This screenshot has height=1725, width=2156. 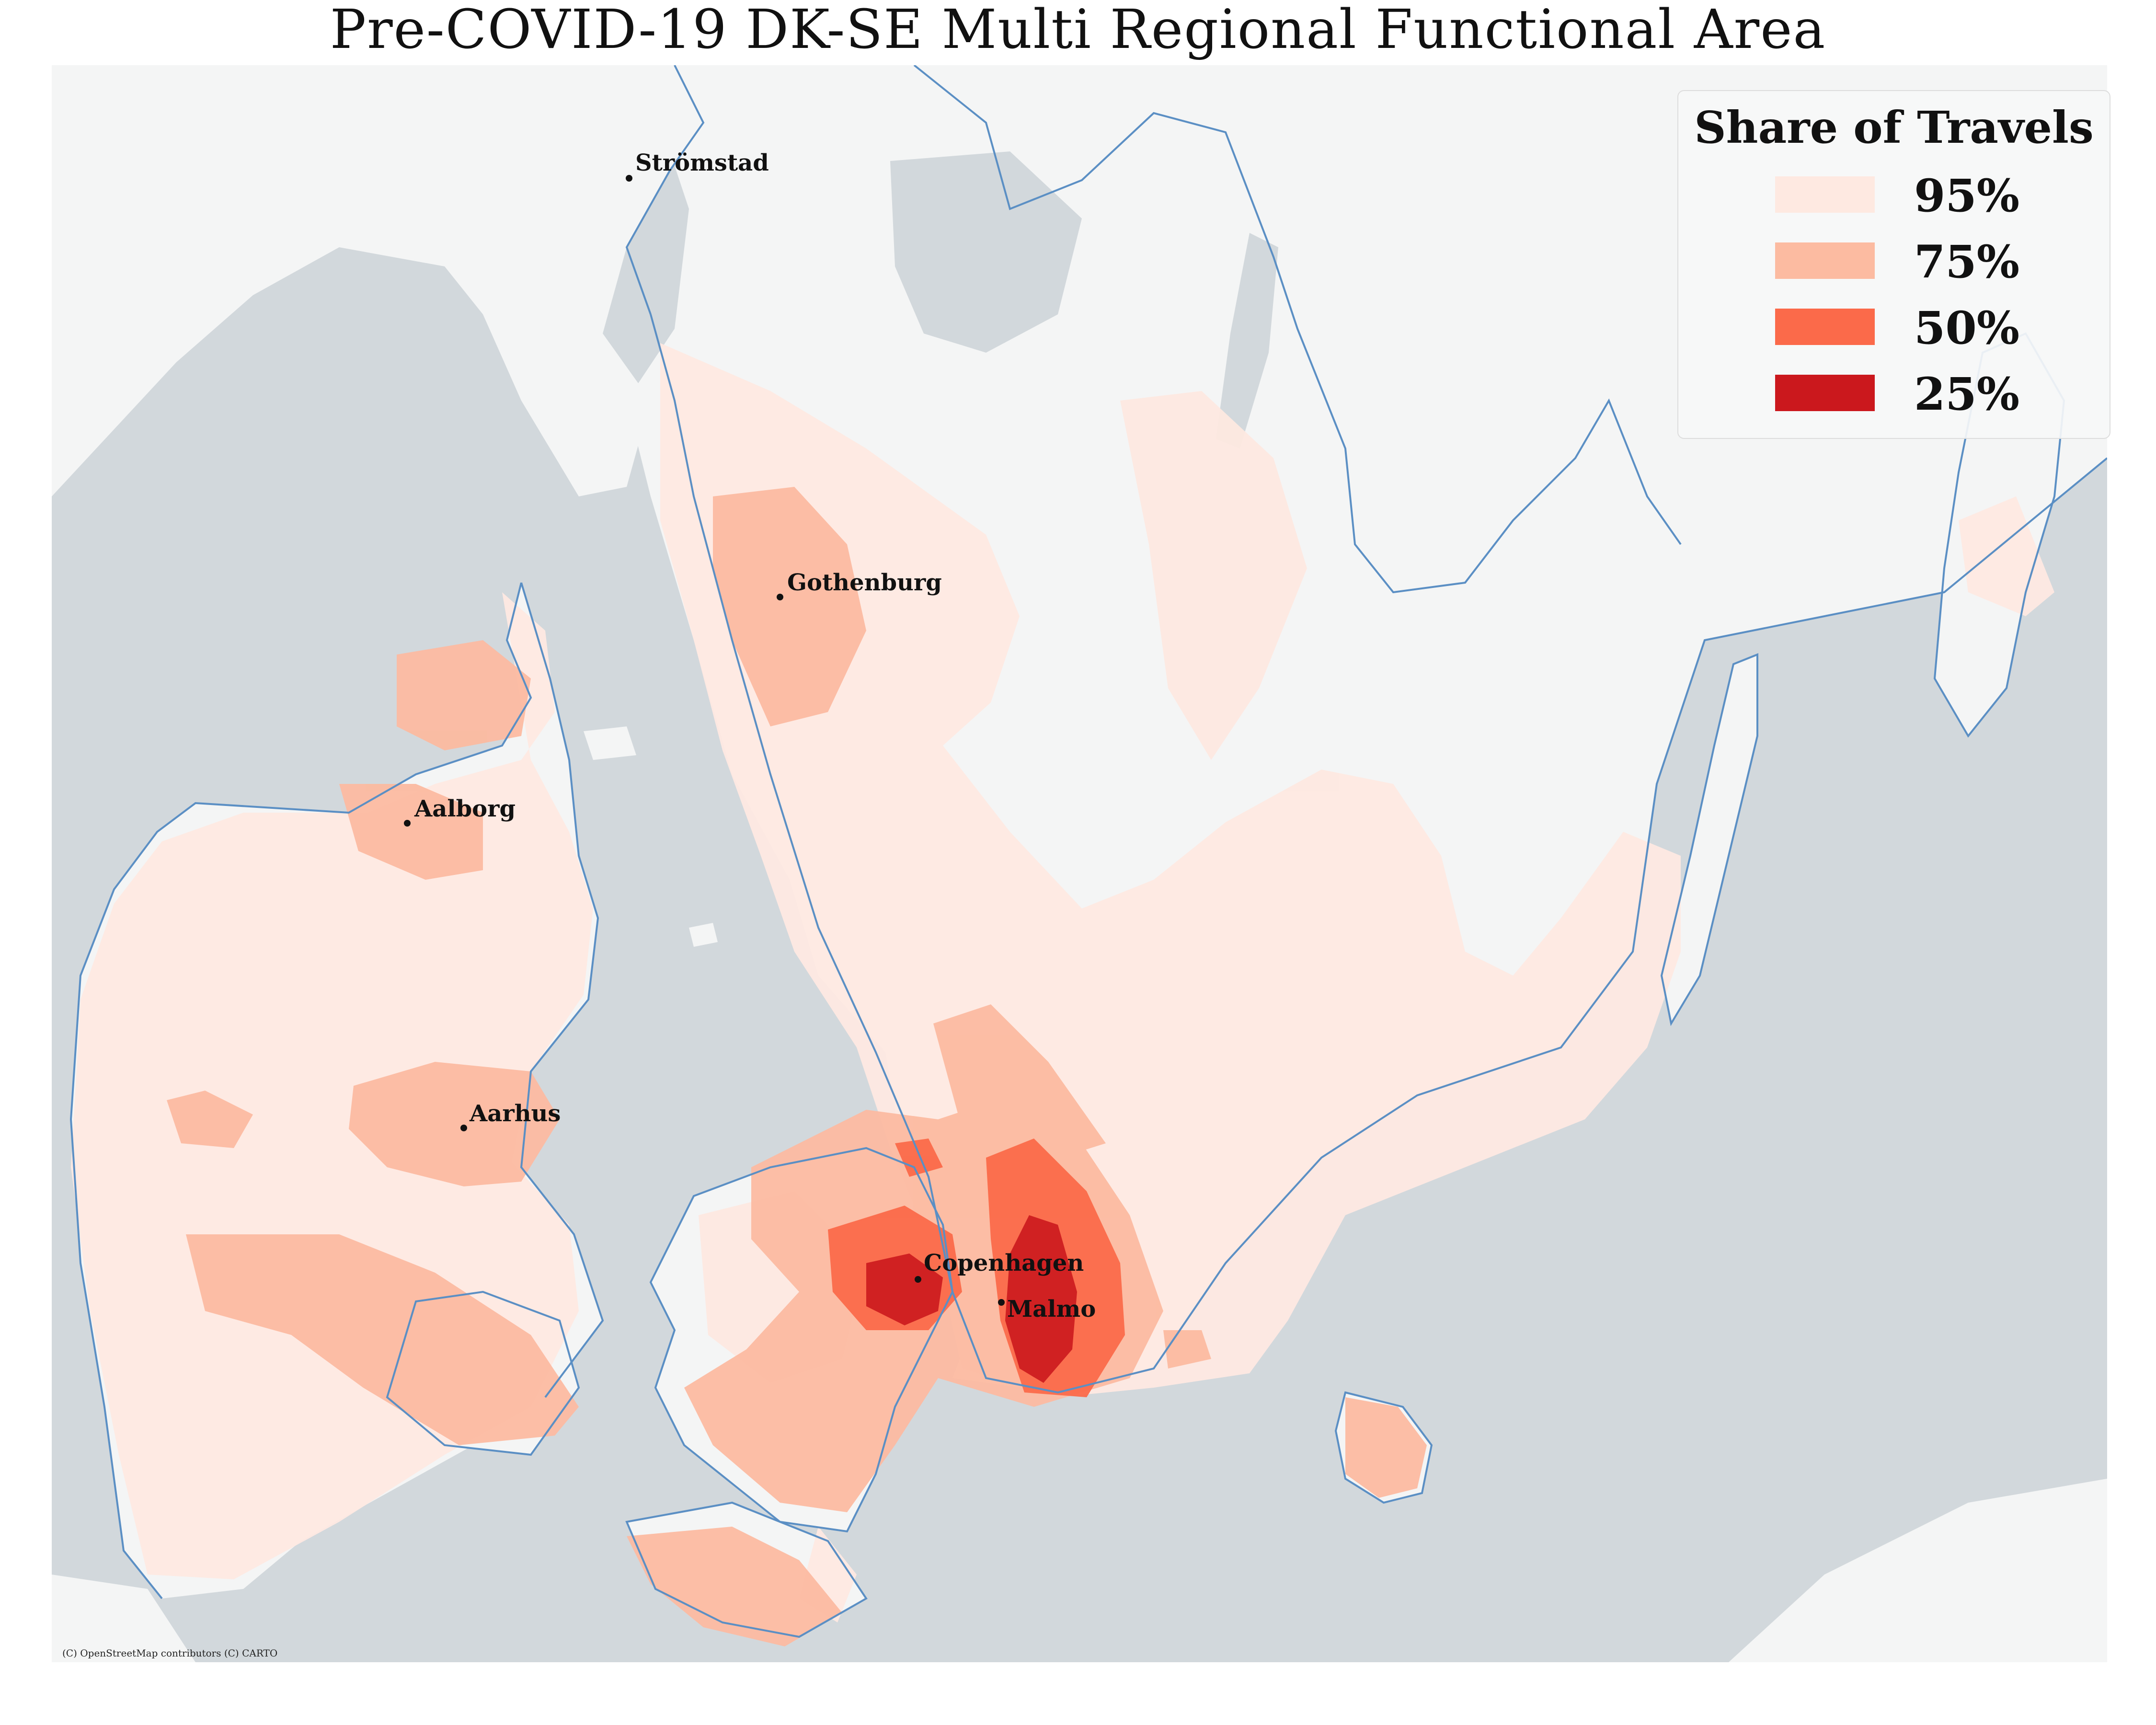 What do you see at coordinates (865, 582) in the screenshot?
I see `city-label-gothenburg: Gothenburg` at bounding box center [865, 582].